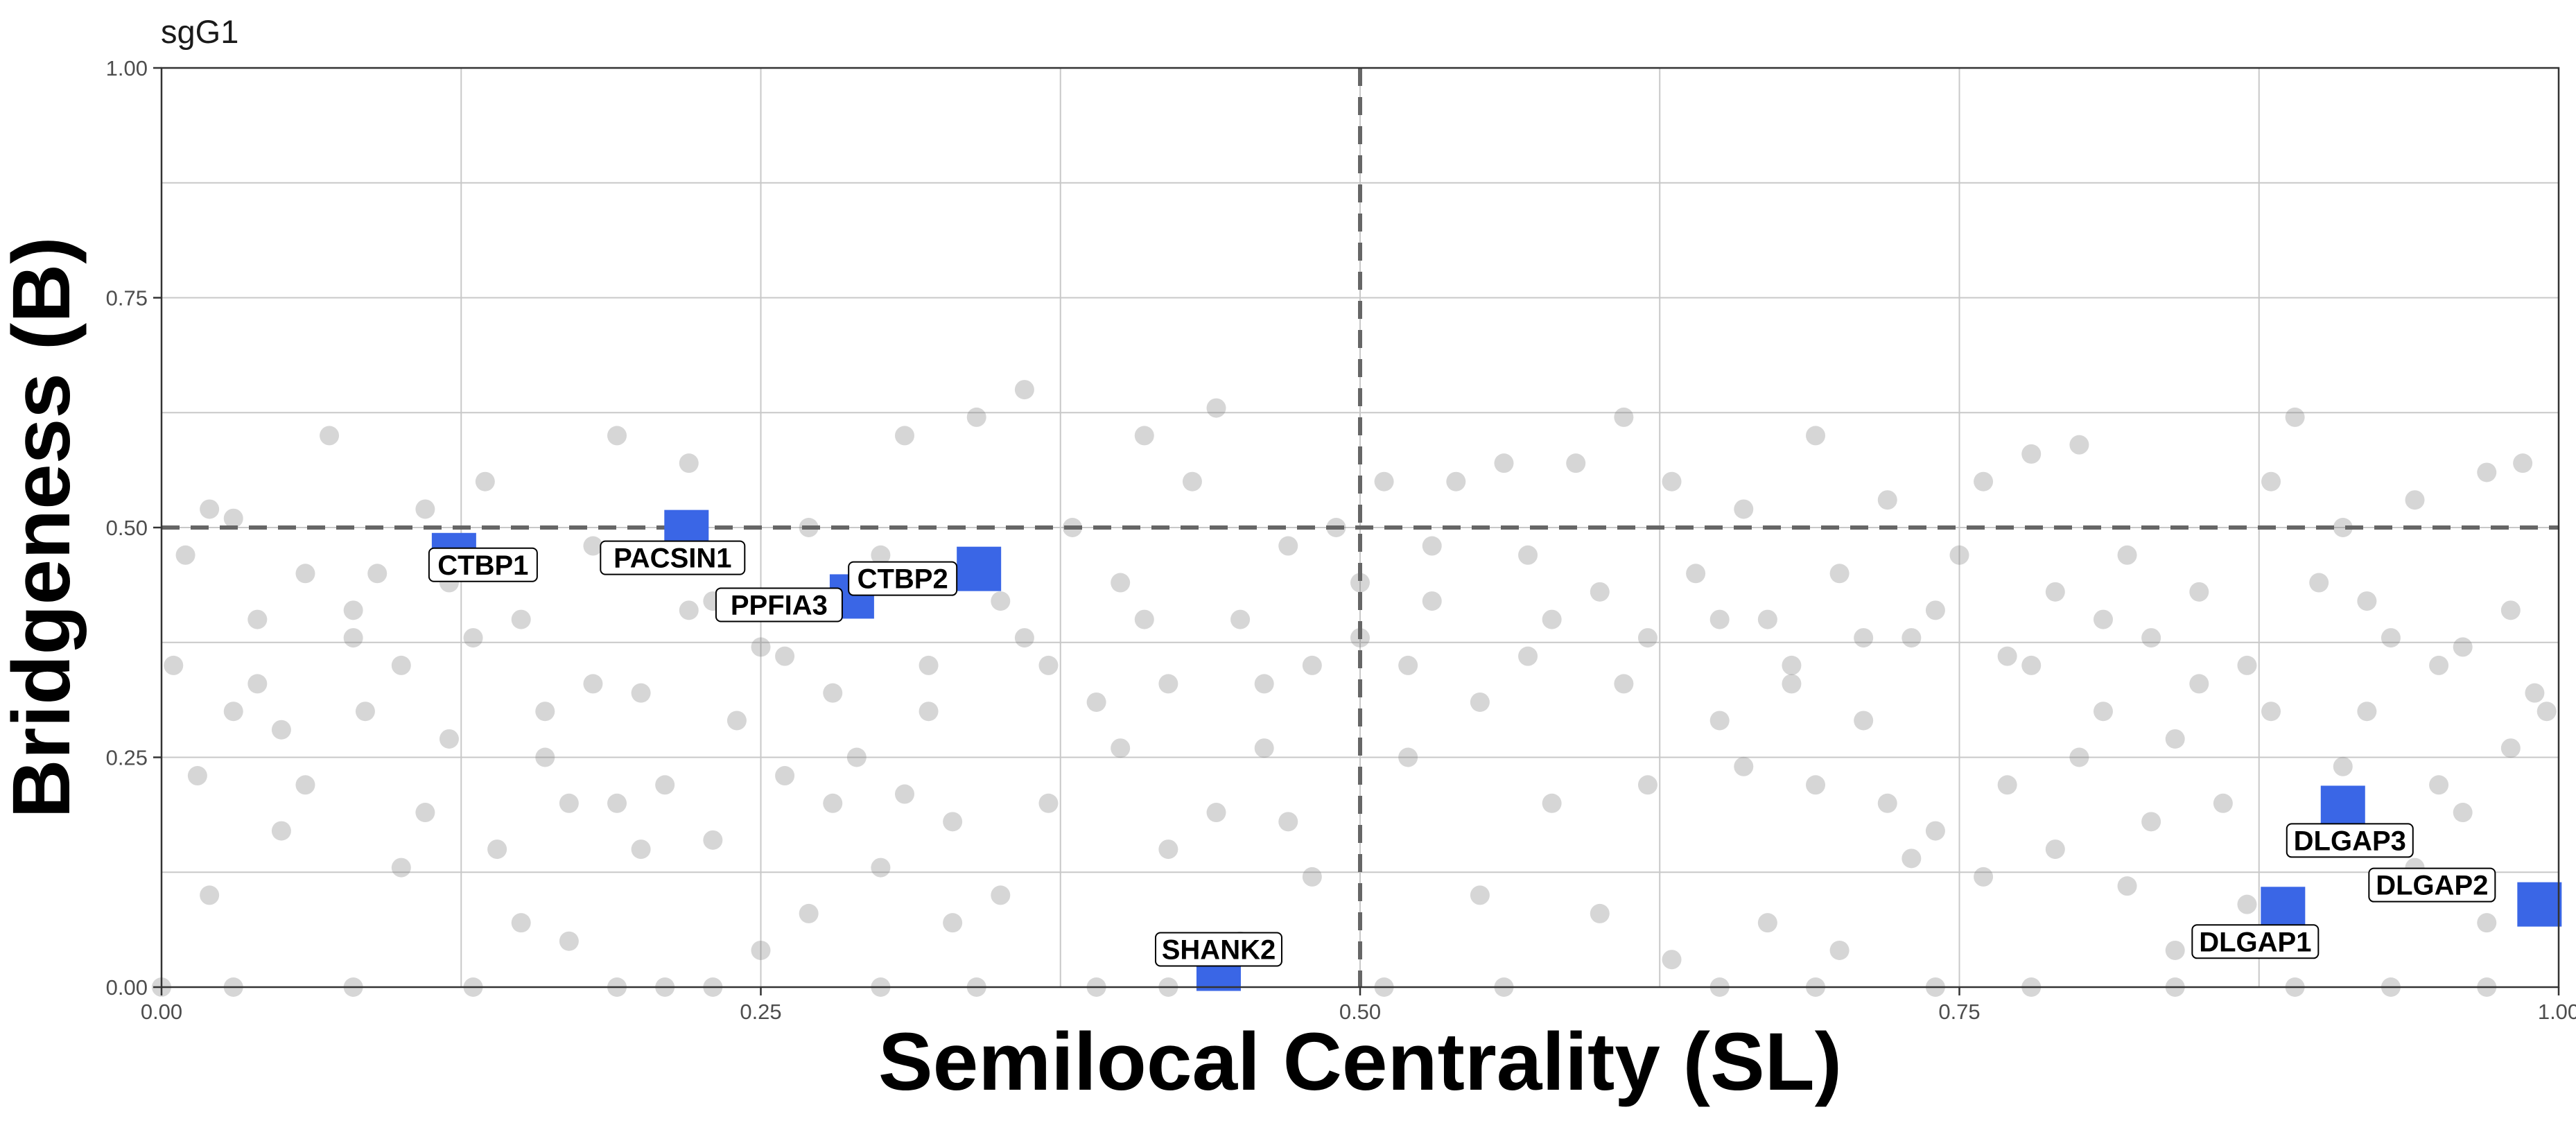  What do you see at coordinates (779, 605) in the screenshot?
I see `gene-label-box-ppfia3` at bounding box center [779, 605].